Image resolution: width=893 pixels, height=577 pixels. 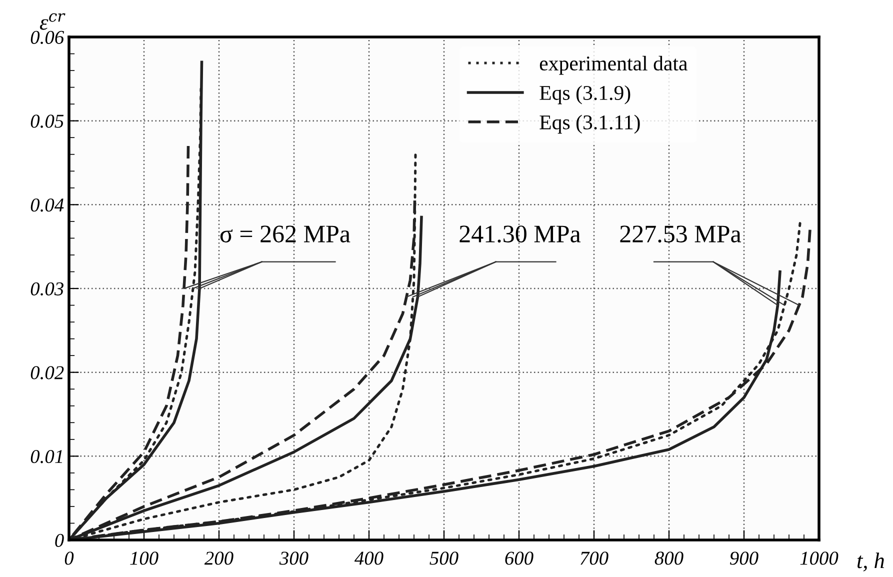 What do you see at coordinates (144, 558) in the screenshot?
I see `x-tick-label: 100` at bounding box center [144, 558].